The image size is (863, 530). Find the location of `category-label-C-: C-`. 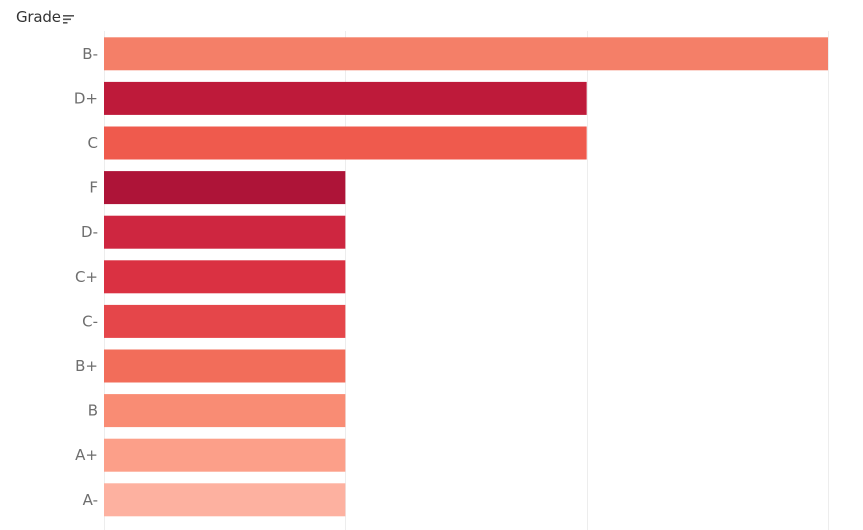

category-label-C-: C- is located at coordinates (90, 321).